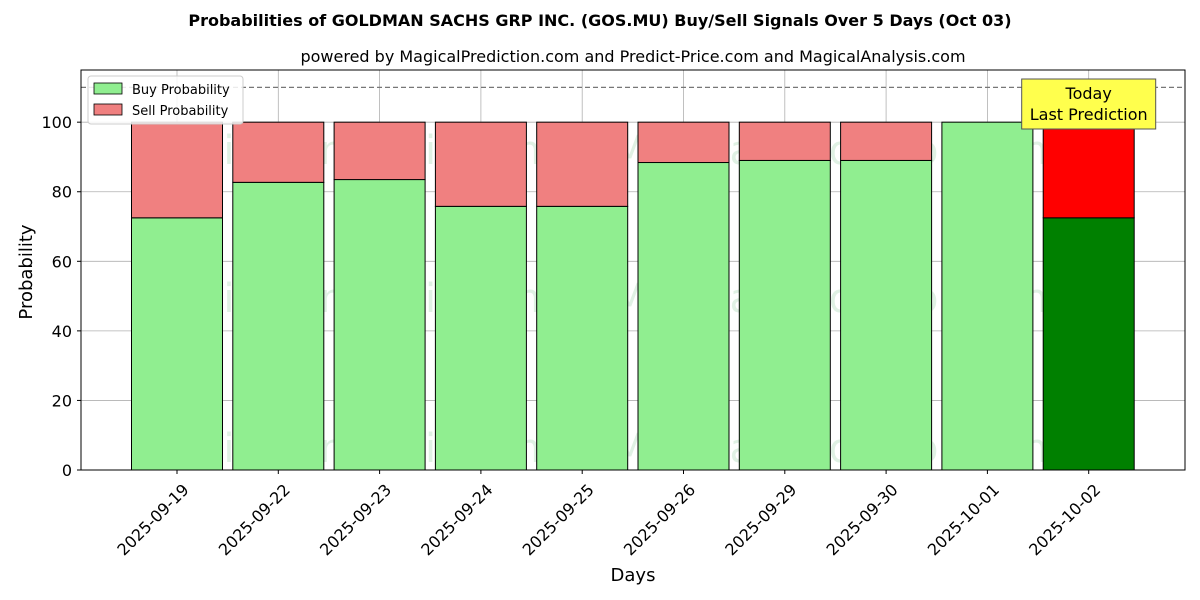  Describe the element at coordinates (67, 470) in the screenshot. I see `y-tick-label: 0` at that location.